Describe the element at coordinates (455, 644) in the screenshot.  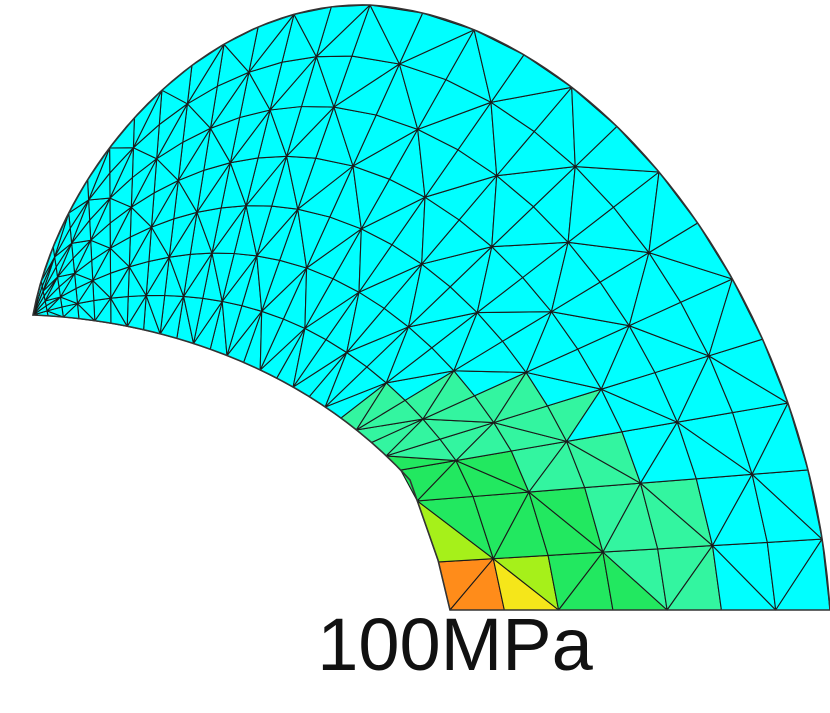
I see `load-label: 100MPa` at that location.